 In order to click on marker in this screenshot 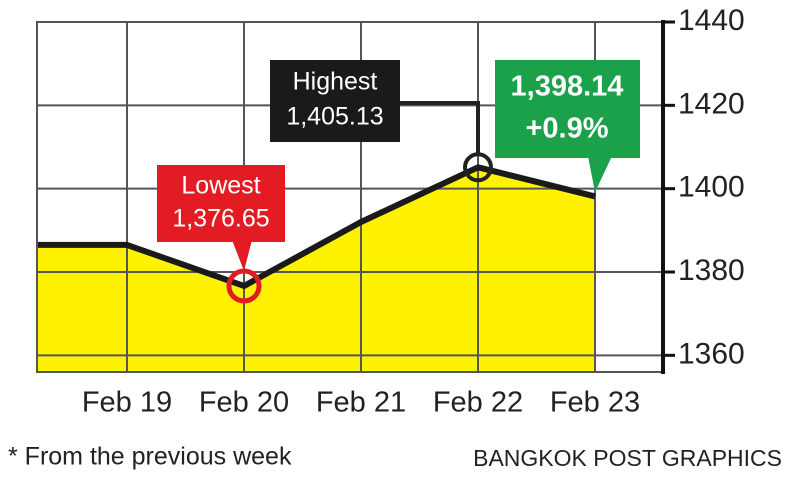, I will do `click(478, 167)`.